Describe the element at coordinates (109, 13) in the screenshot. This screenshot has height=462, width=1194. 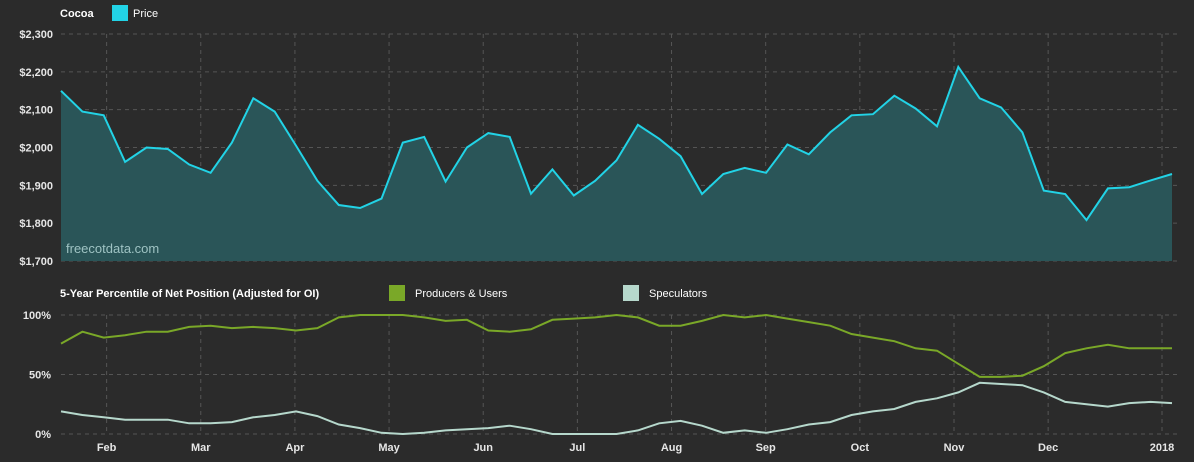
I see `price-legend: Cocoa Price` at that location.